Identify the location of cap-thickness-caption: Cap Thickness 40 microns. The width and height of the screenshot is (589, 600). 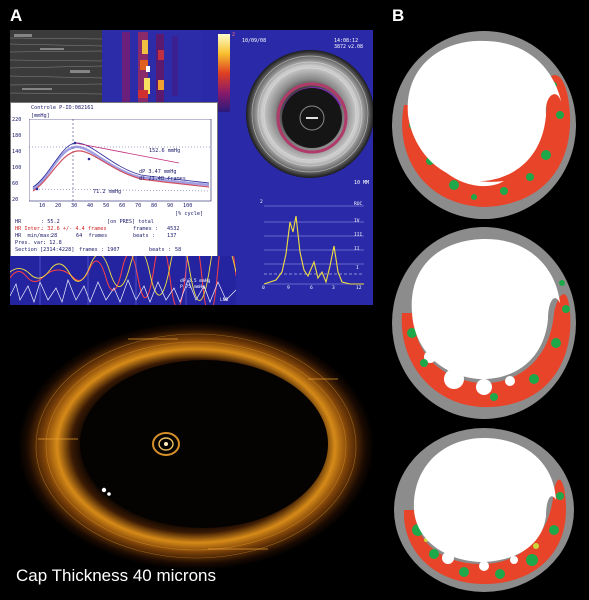
(116, 575).